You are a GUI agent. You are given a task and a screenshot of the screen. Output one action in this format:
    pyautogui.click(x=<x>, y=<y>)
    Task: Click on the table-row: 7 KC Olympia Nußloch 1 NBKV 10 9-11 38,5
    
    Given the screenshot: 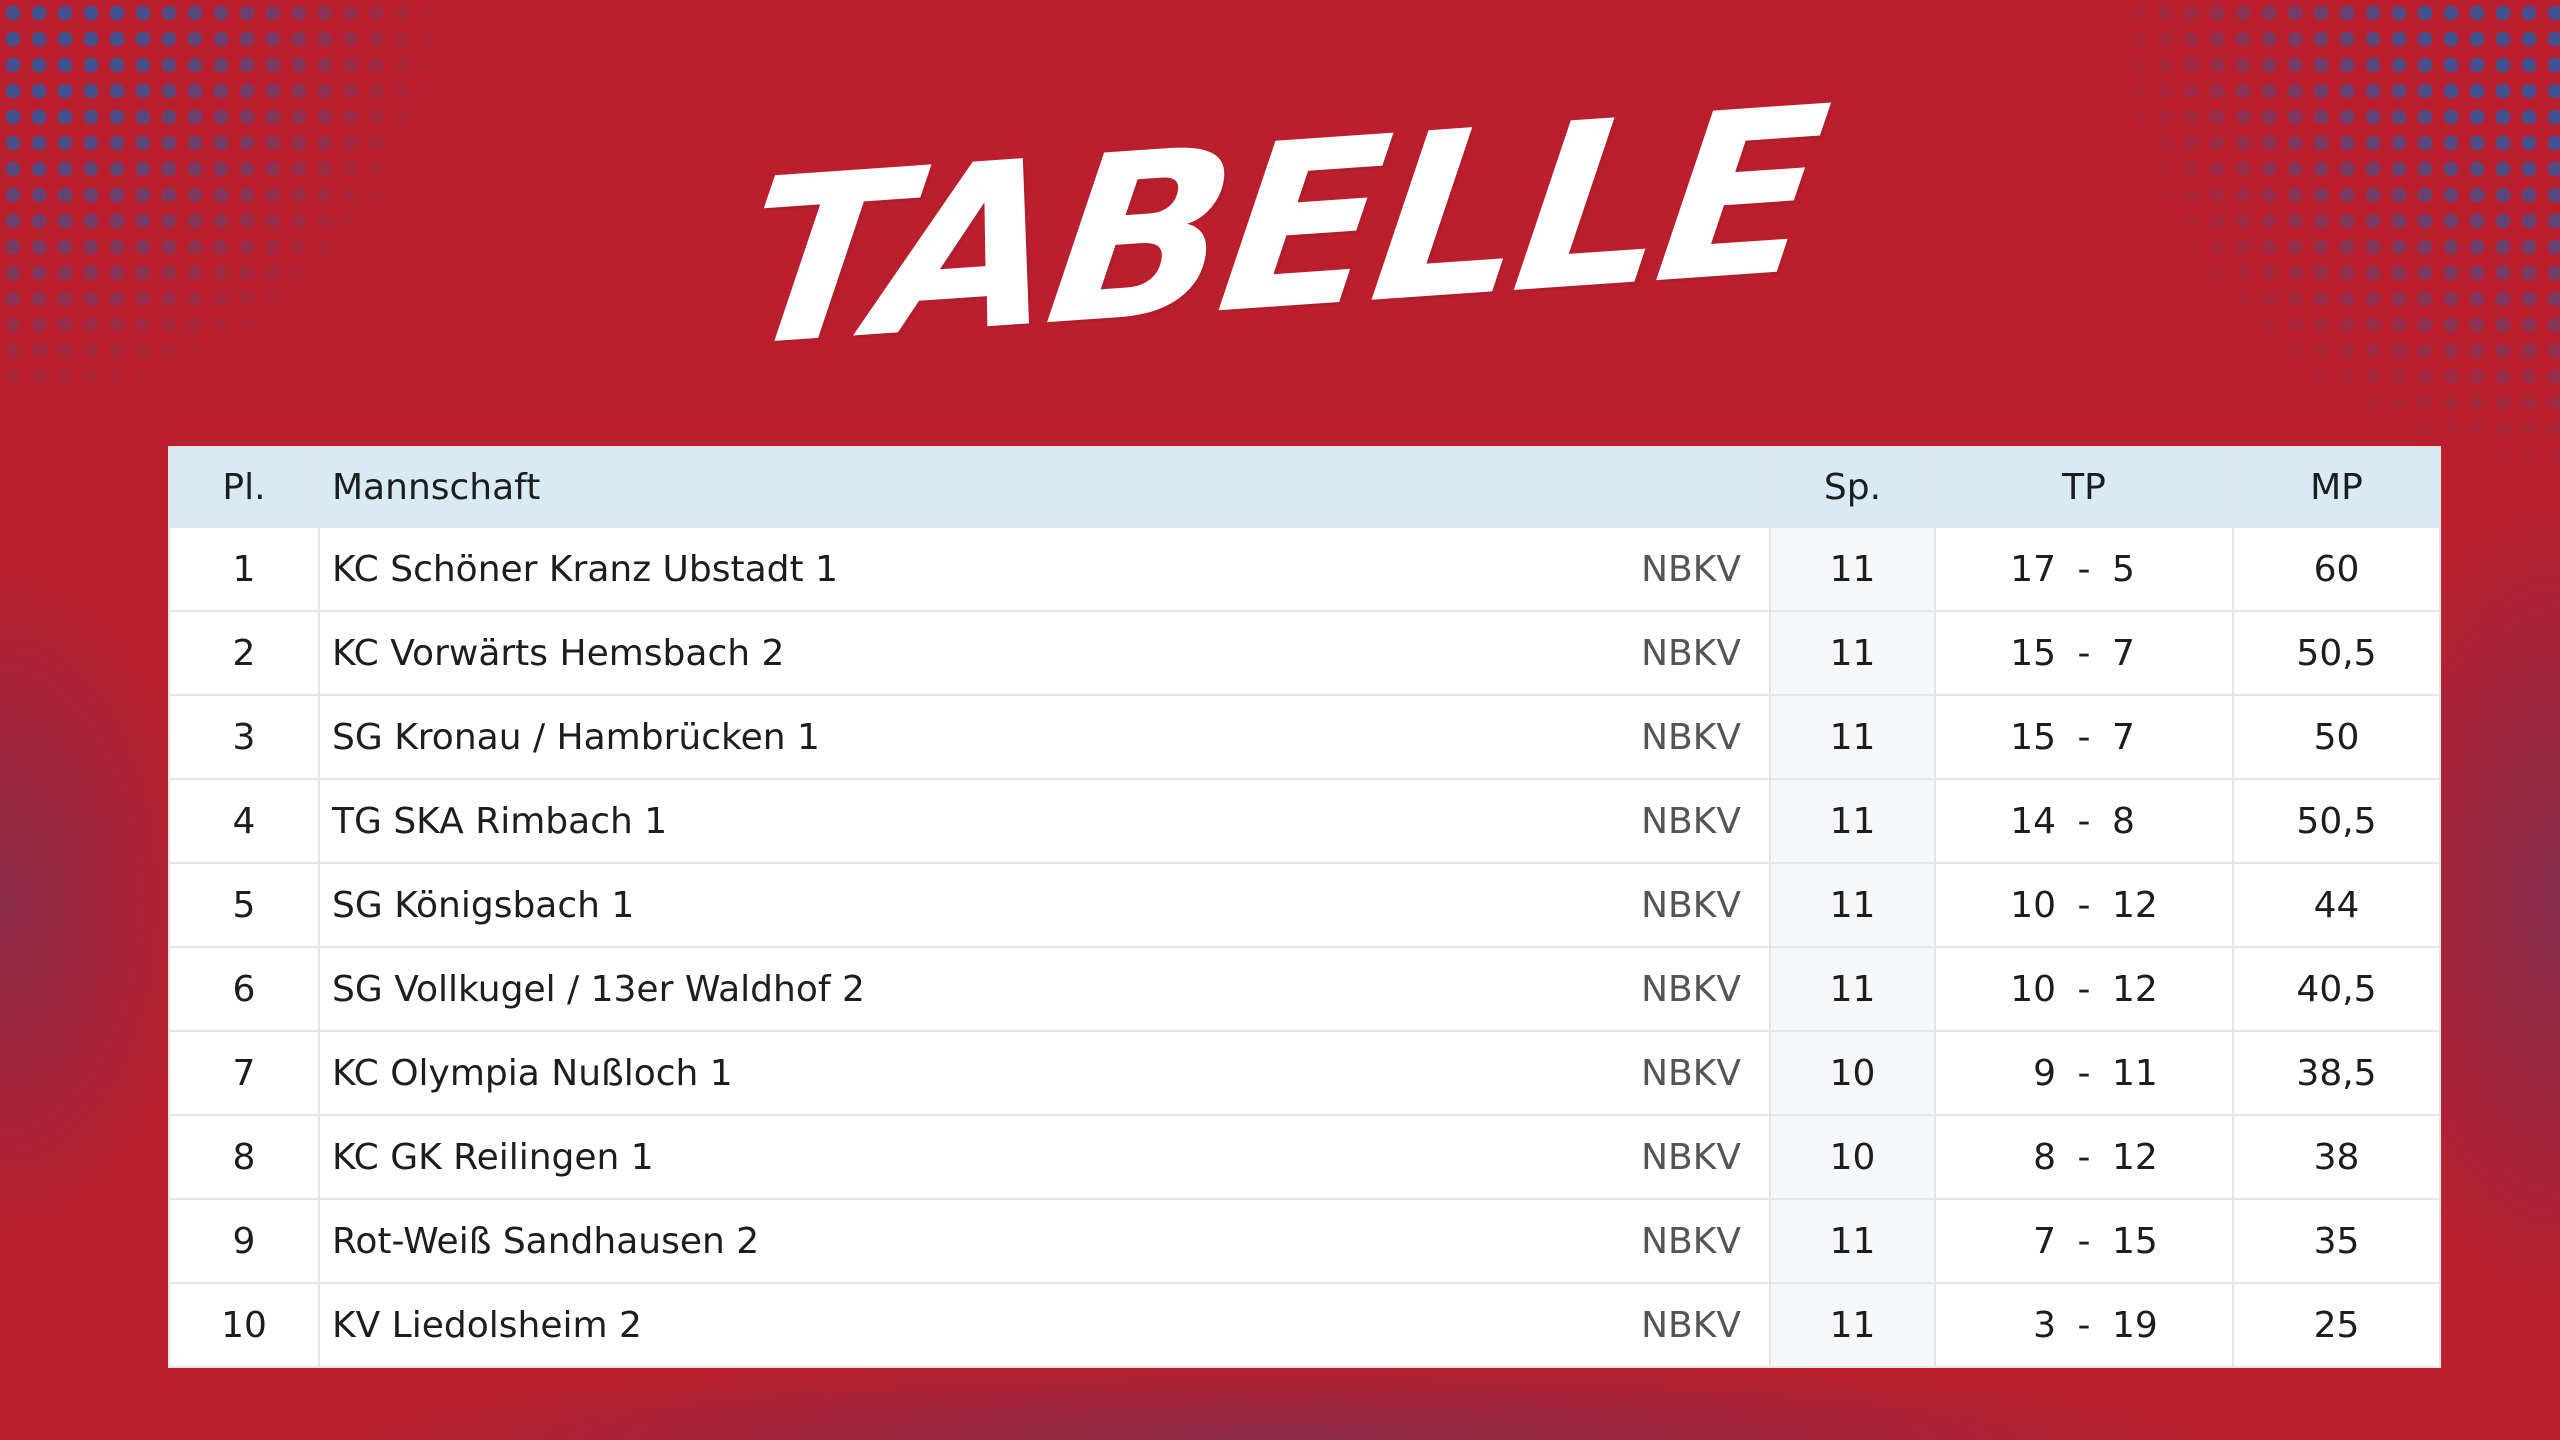 What is the action you would take?
    pyautogui.click(x=1304, y=1073)
    